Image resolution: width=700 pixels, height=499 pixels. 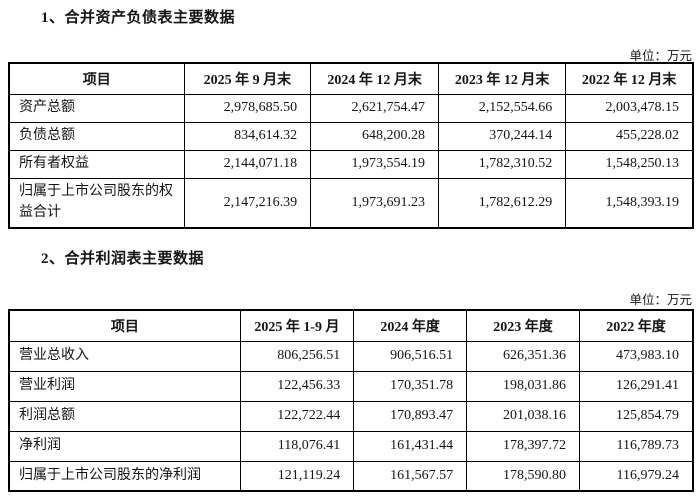 I want to click on cell-value: 116,979.24, so click(x=636, y=476).